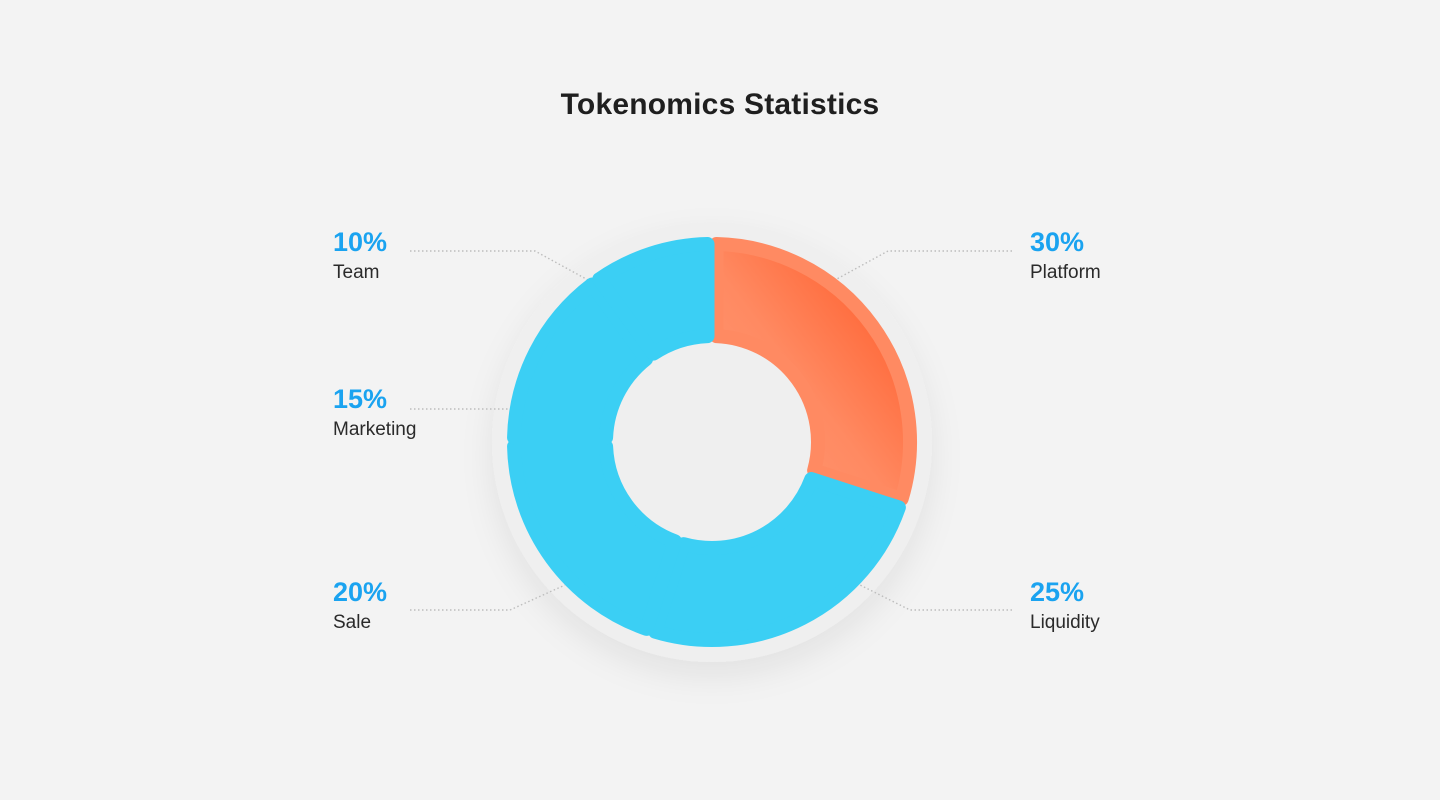 The width and height of the screenshot is (1440, 800). Describe the element at coordinates (488, 597) in the screenshot. I see `leader-line-sale` at that location.